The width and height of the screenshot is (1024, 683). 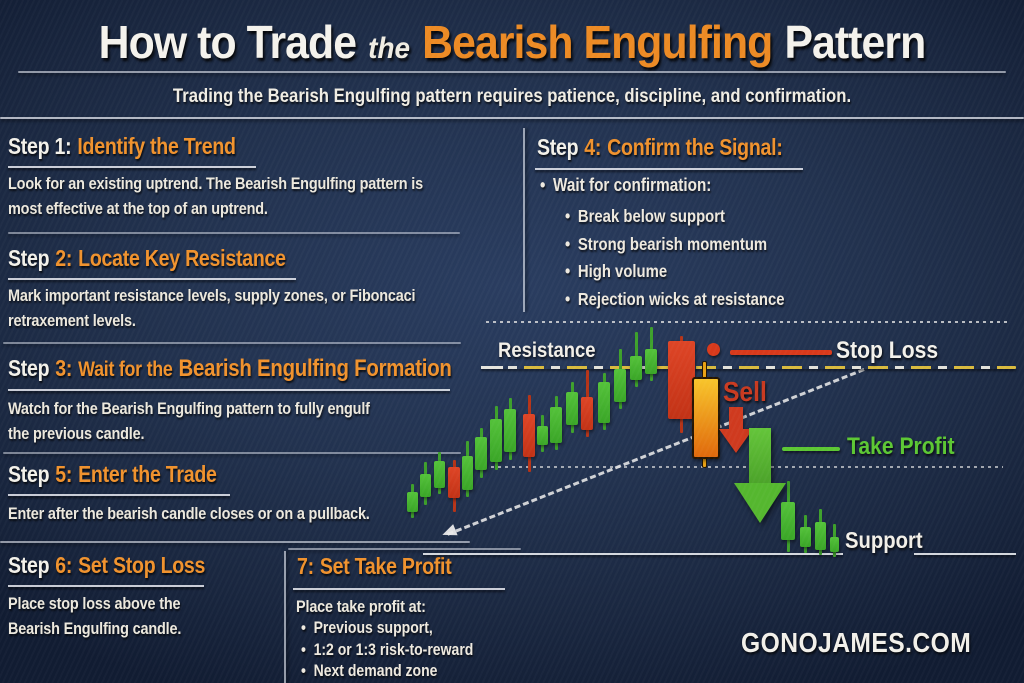 I want to click on step-7-heading: 7: Set Take Profit, so click(x=374, y=566).